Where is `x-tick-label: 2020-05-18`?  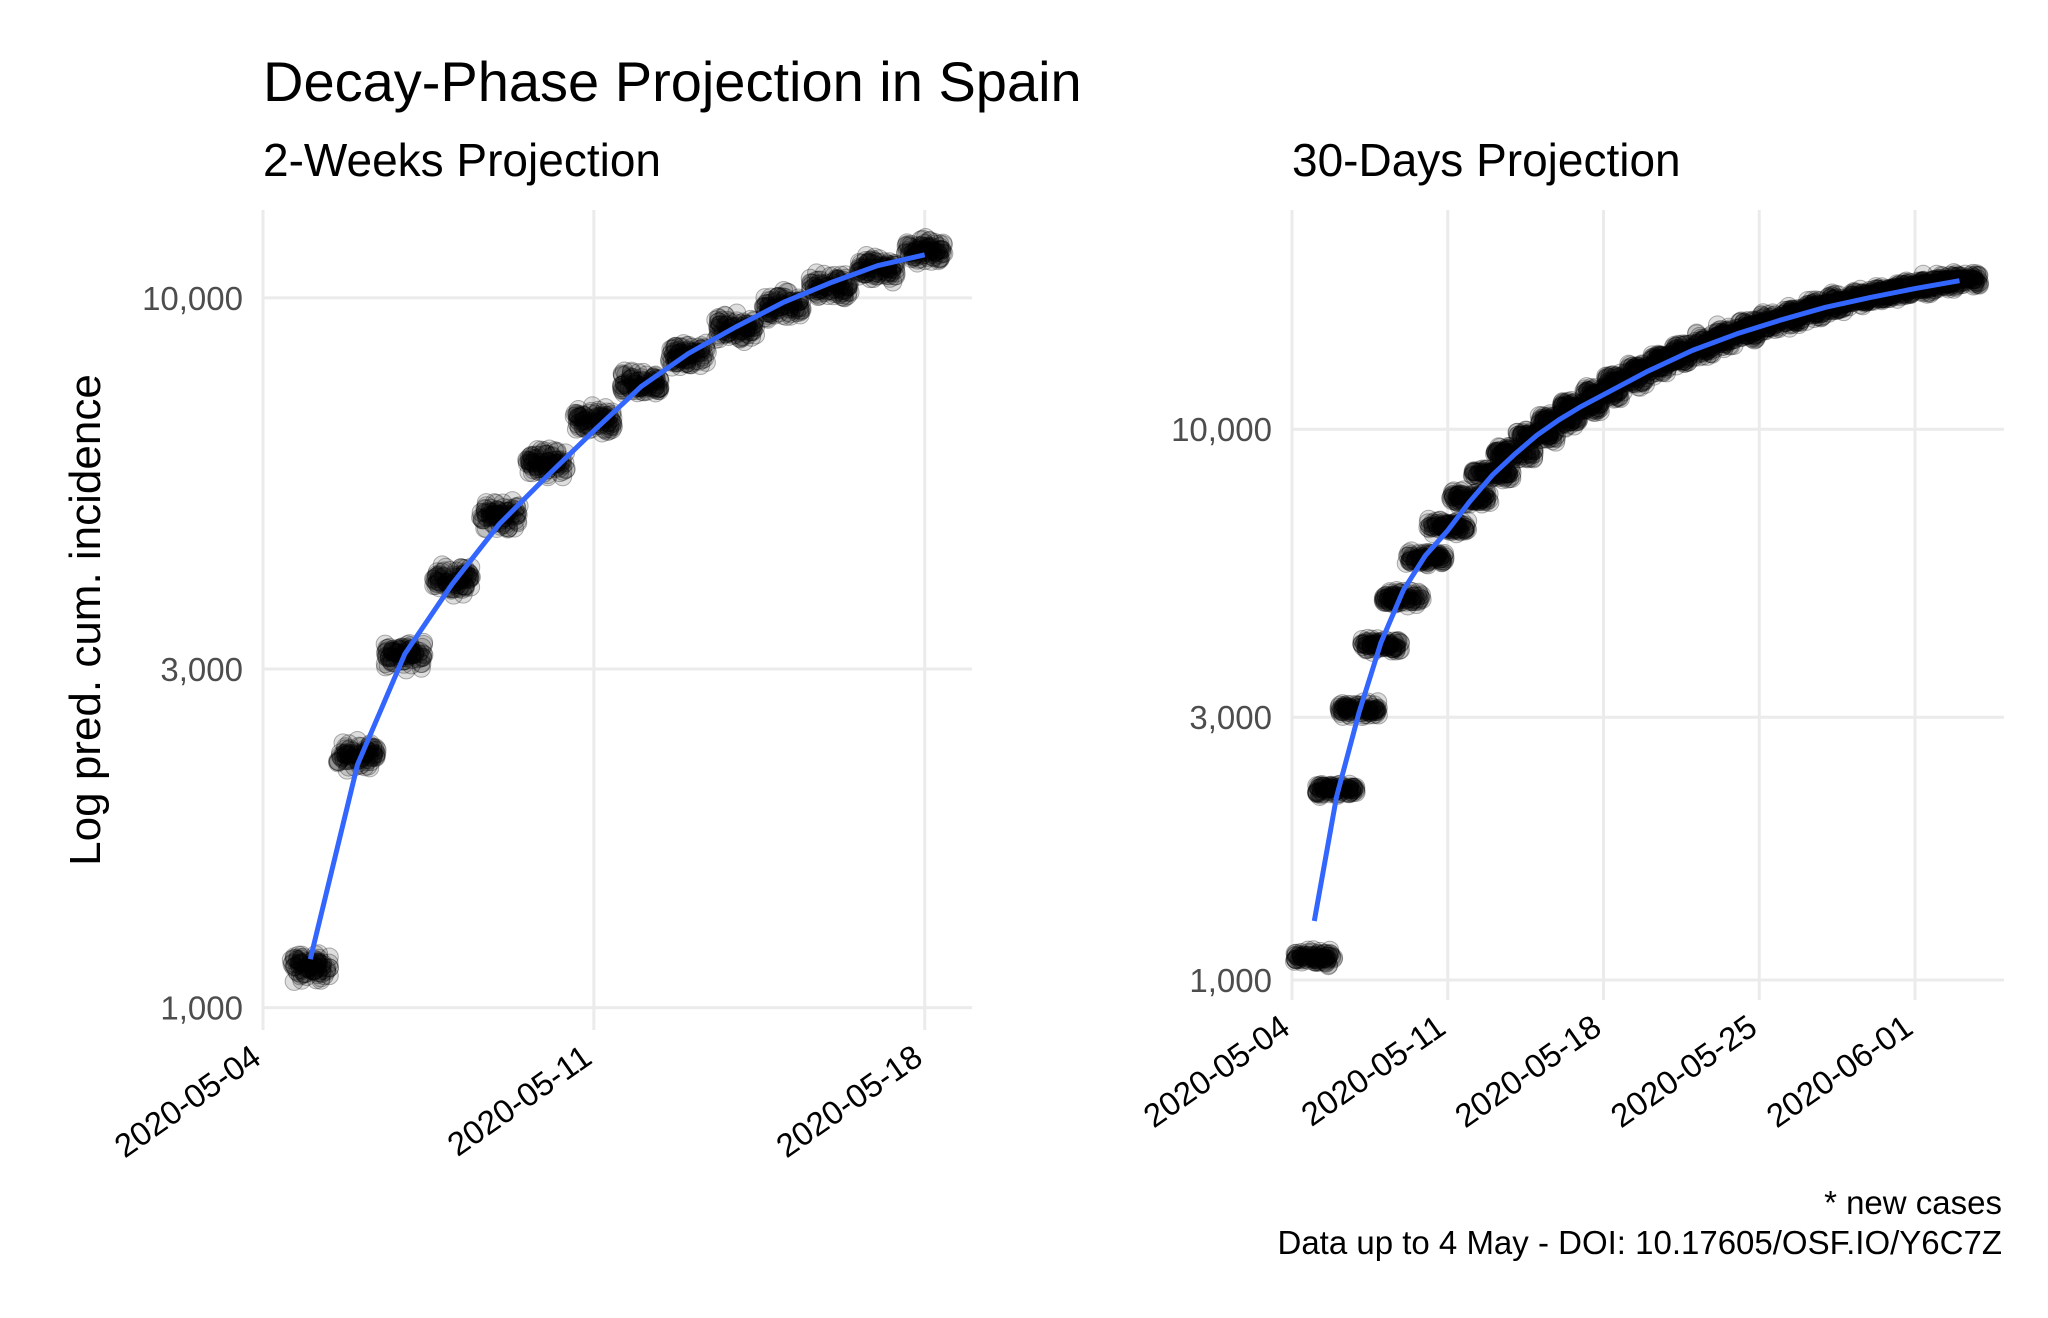 x-tick-label: 2020-05-18 is located at coordinates (1528, 1070).